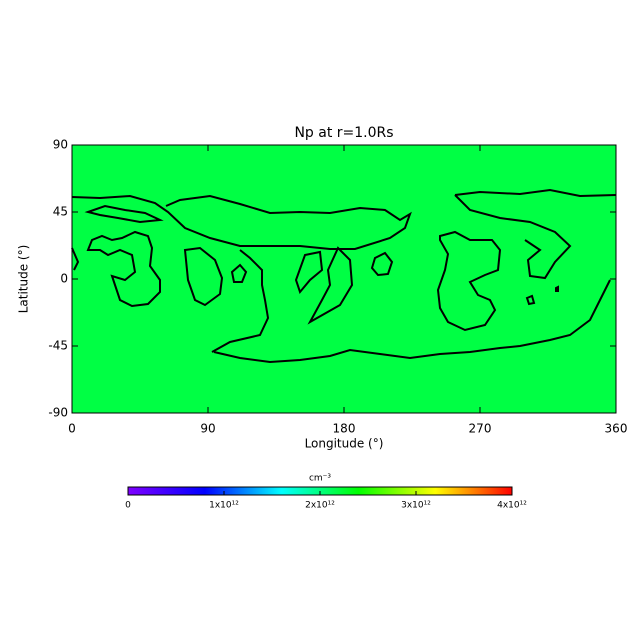 The image size is (640, 644). What do you see at coordinates (416, 506) in the screenshot?
I see `colorbar-tick-label: 3x10¹²` at bounding box center [416, 506].